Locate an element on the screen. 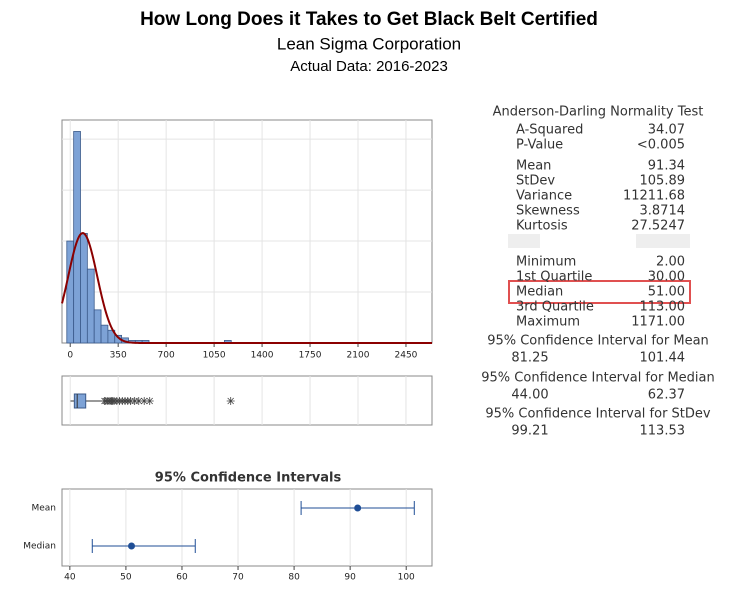  stat-value: 91.34 is located at coordinates (666, 166).